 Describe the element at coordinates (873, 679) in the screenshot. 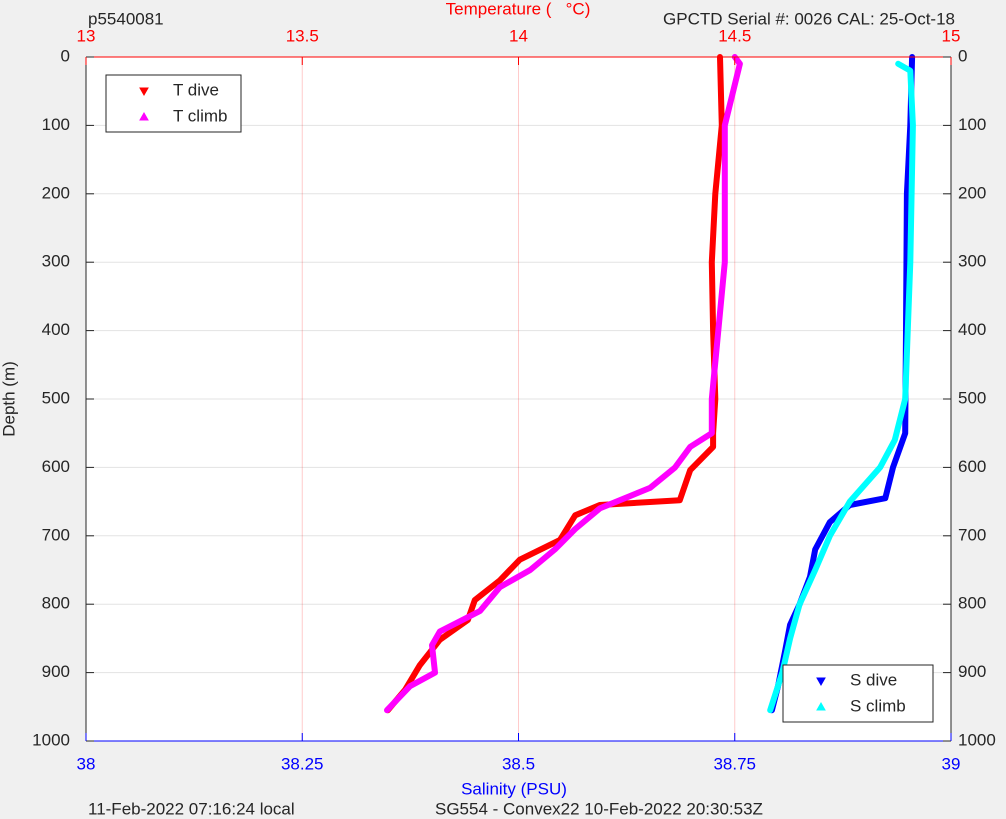

I see `legend-label: S dive` at that location.